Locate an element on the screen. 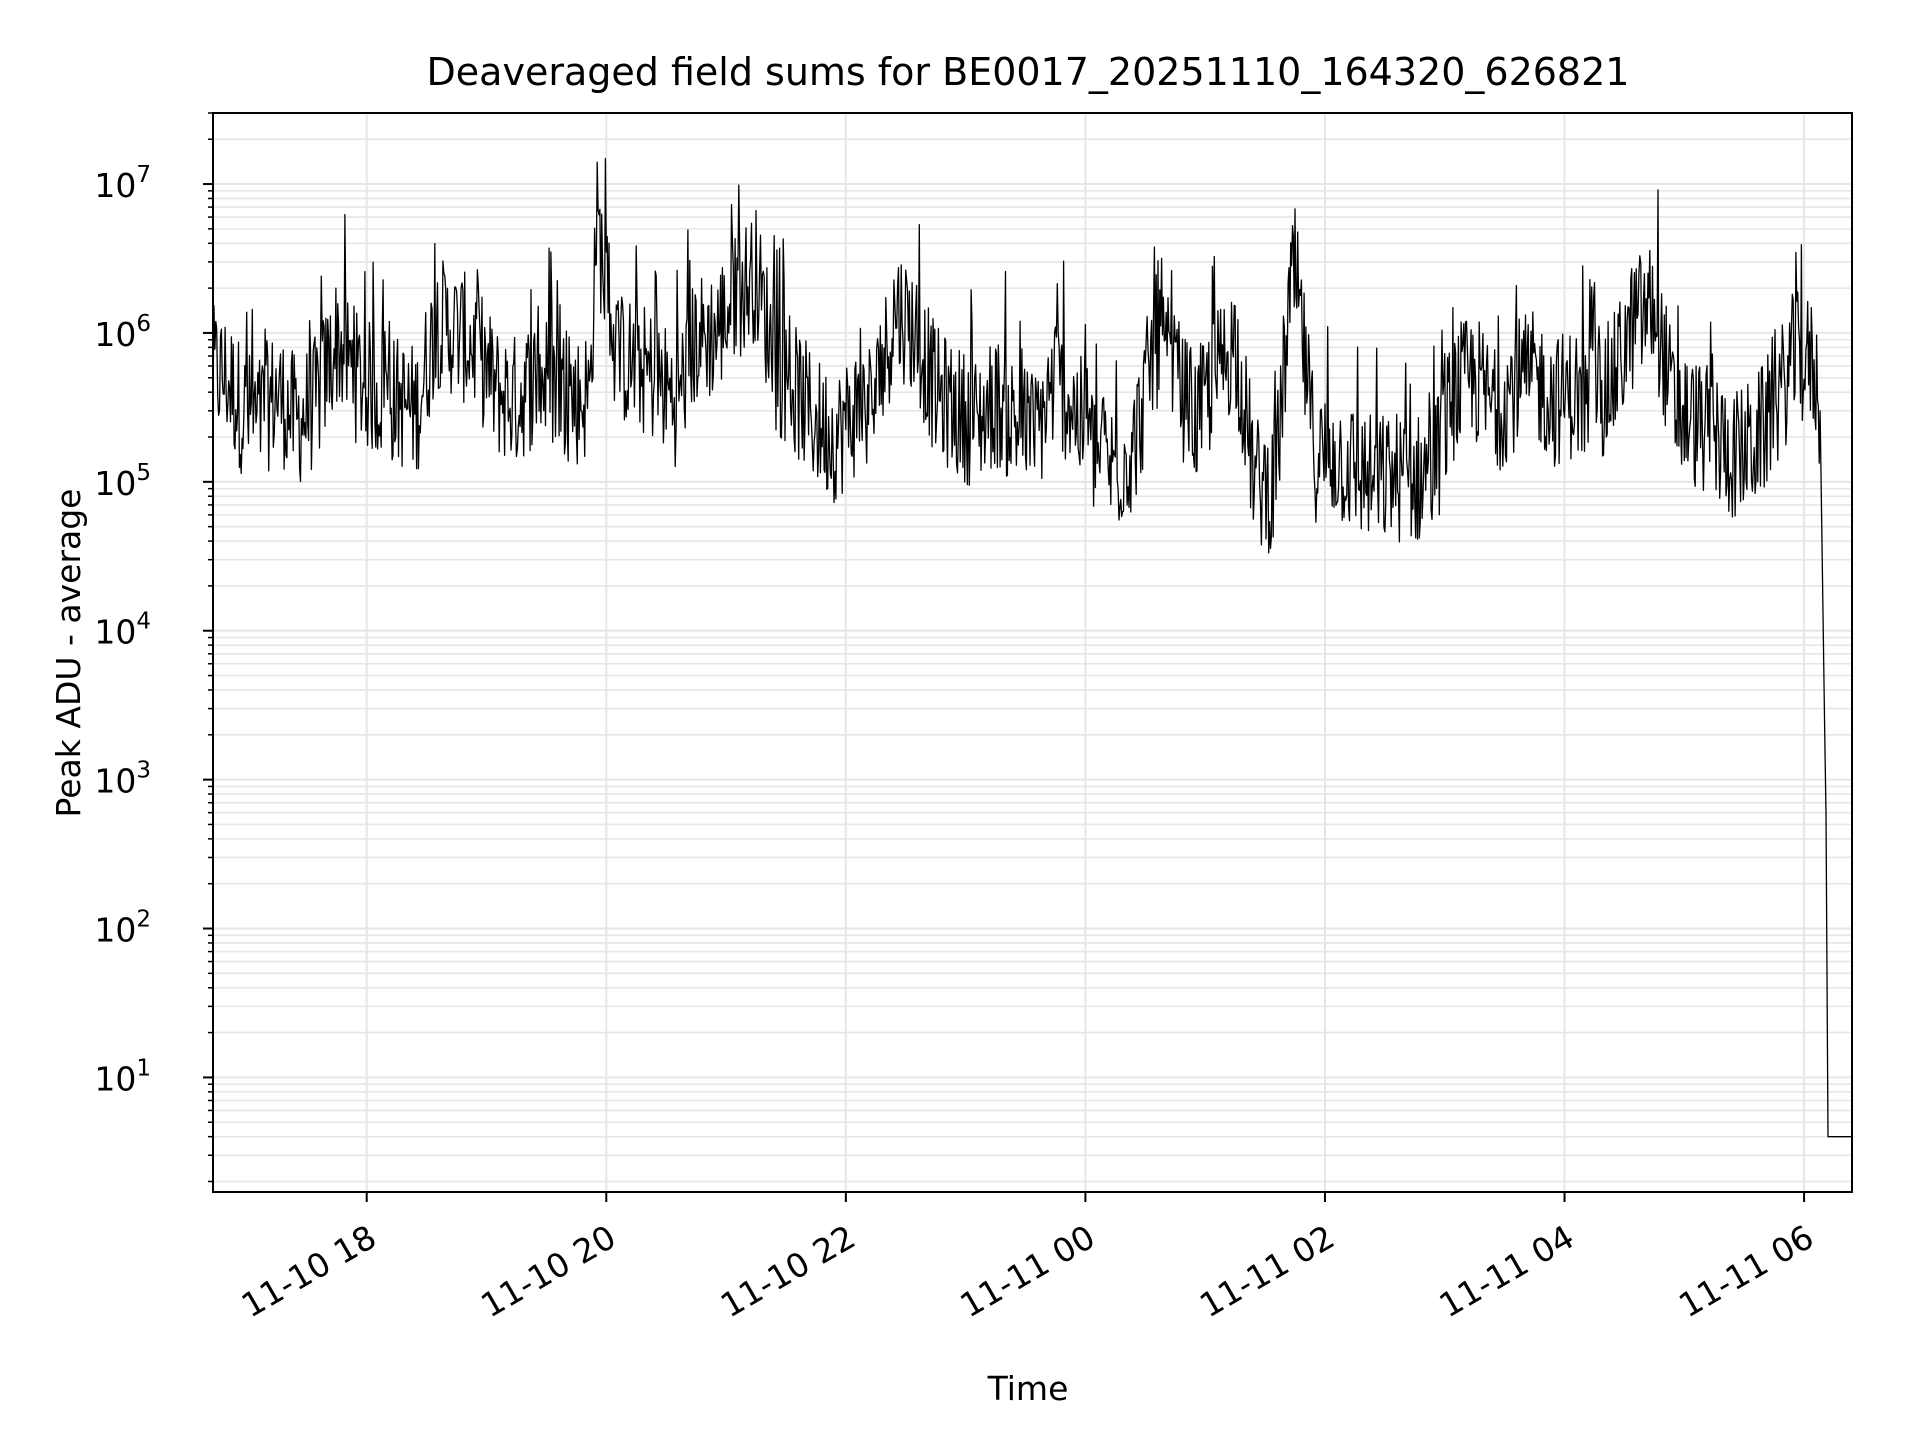 The width and height of the screenshot is (1920, 1440). y-axis-label: Peak ADU - average is located at coordinates (68, 653).